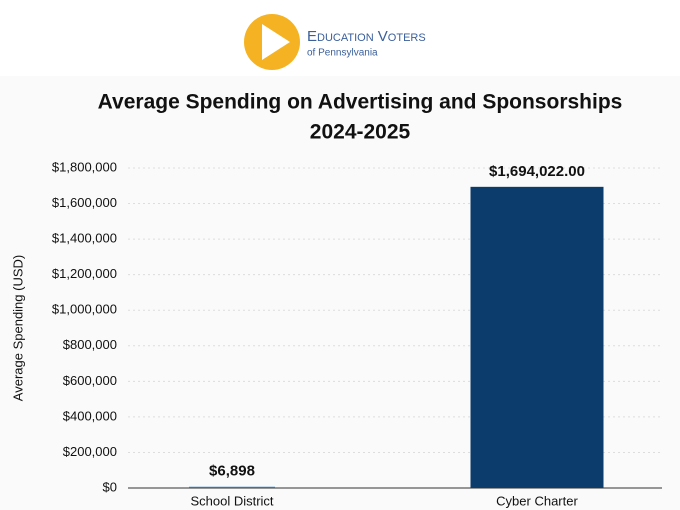 This screenshot has width=680, height=510. Describe the element at coordinates (110, 486) in the screenshot. I see `y-tick-label: $0` at that location.